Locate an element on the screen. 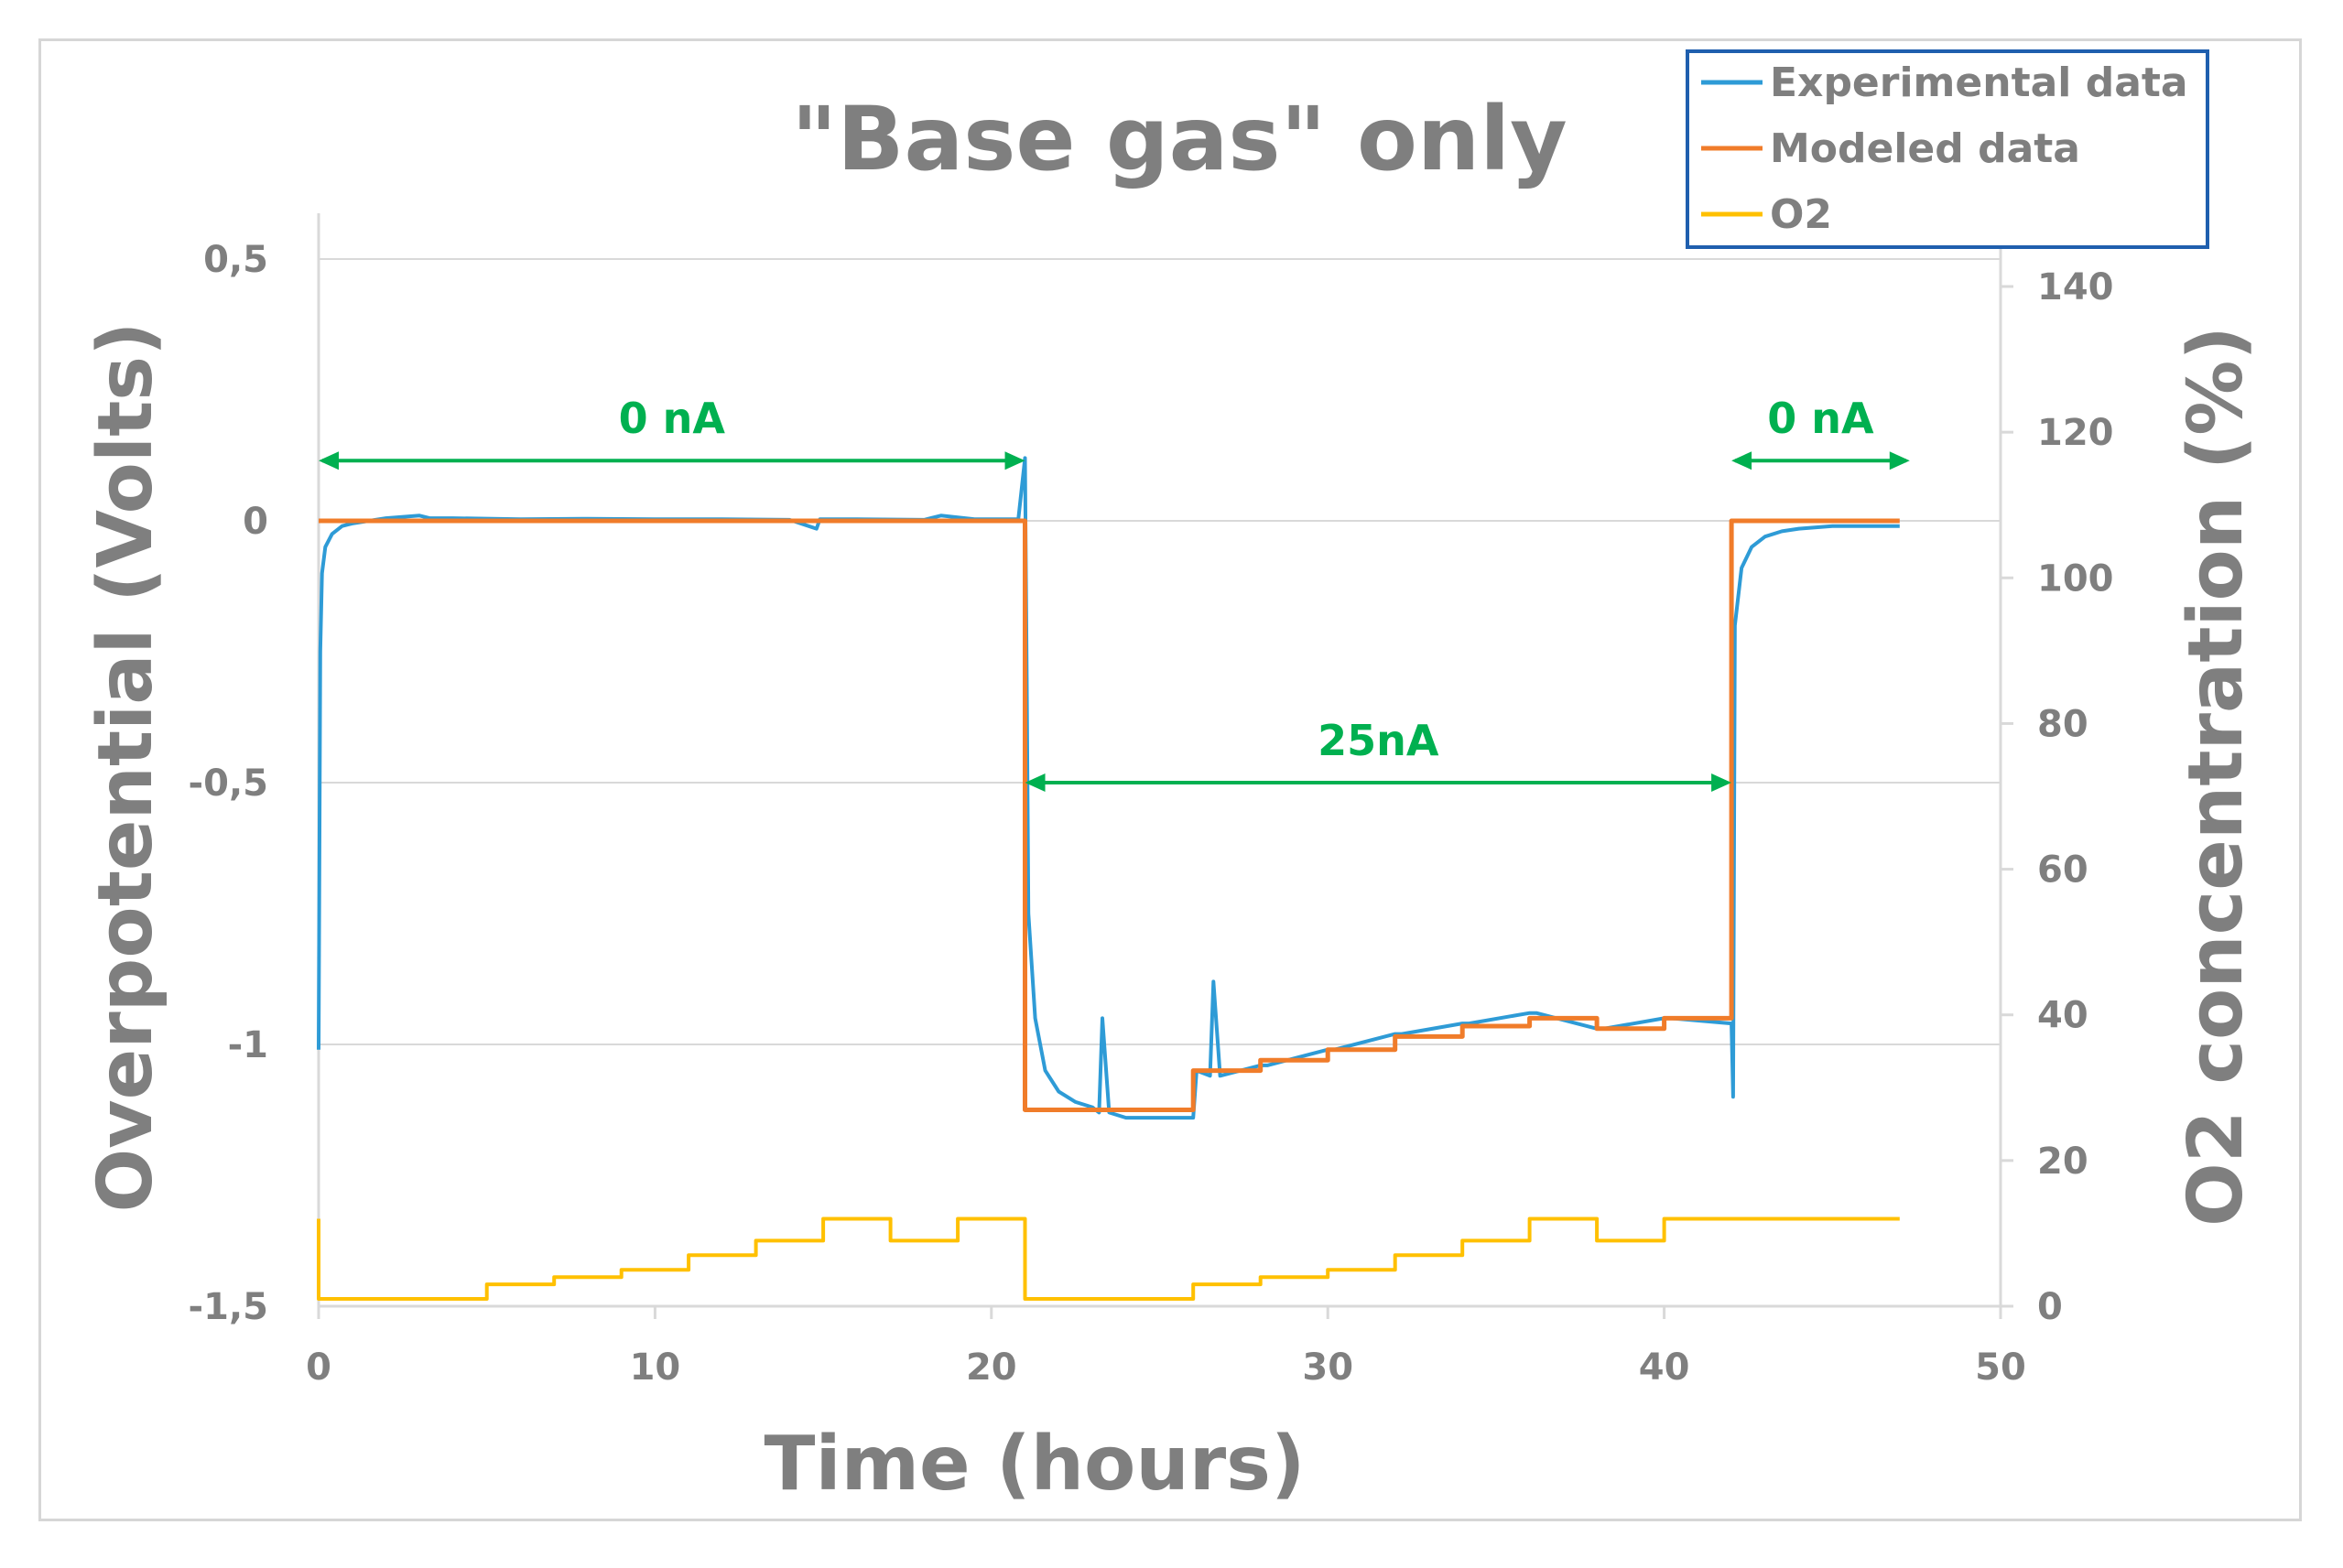 This screenshot has height=1568, width=2343. y2-tick-label-5: 40 is located at coordinates (2062, 1016).